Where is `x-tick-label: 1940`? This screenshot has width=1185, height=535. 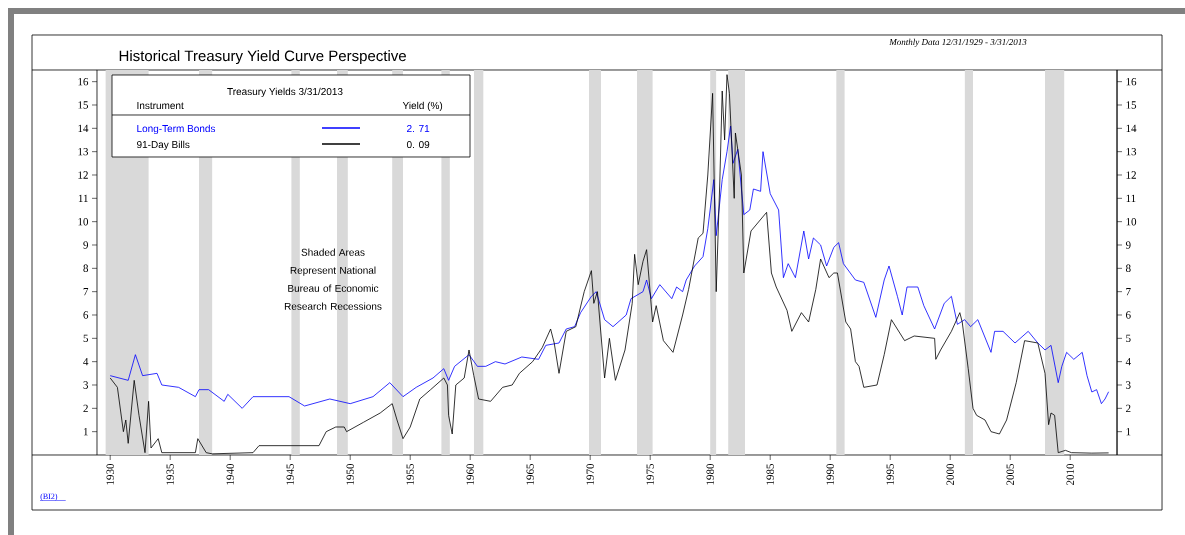
x-tick-label: 1940 is located at coordinates (230, 474).